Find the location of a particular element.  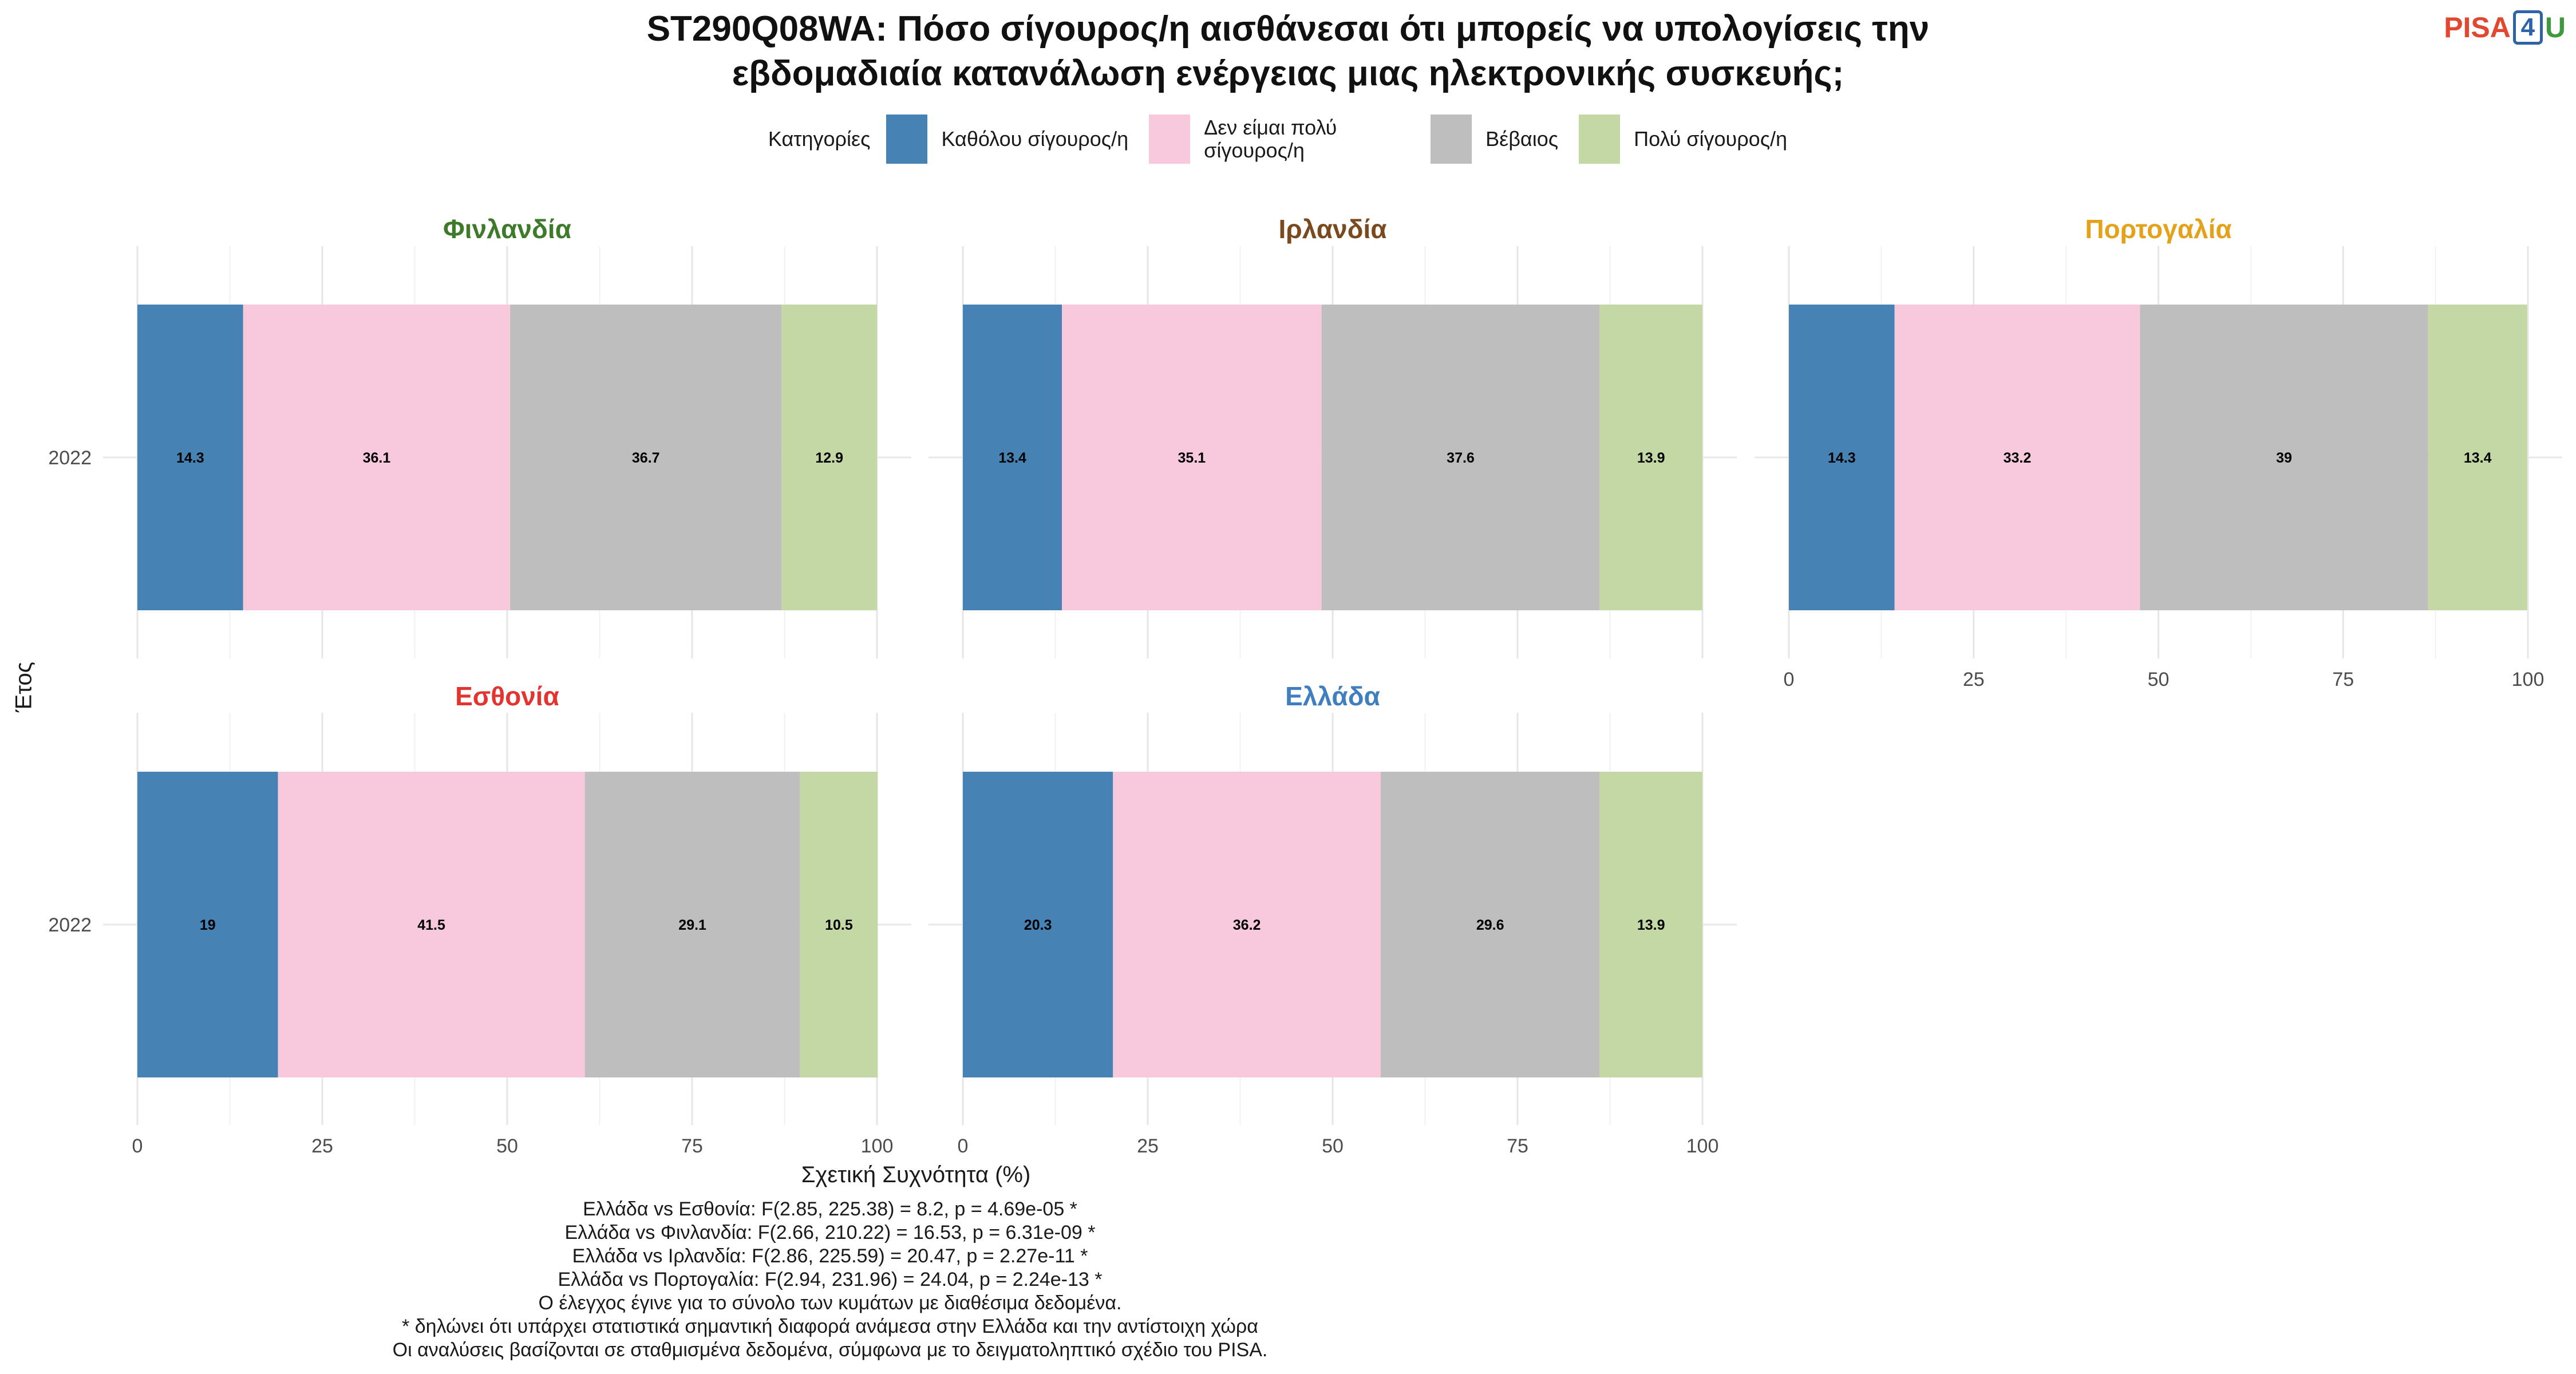

panel-title: Εσθονία is located at coordinates (507, 696).